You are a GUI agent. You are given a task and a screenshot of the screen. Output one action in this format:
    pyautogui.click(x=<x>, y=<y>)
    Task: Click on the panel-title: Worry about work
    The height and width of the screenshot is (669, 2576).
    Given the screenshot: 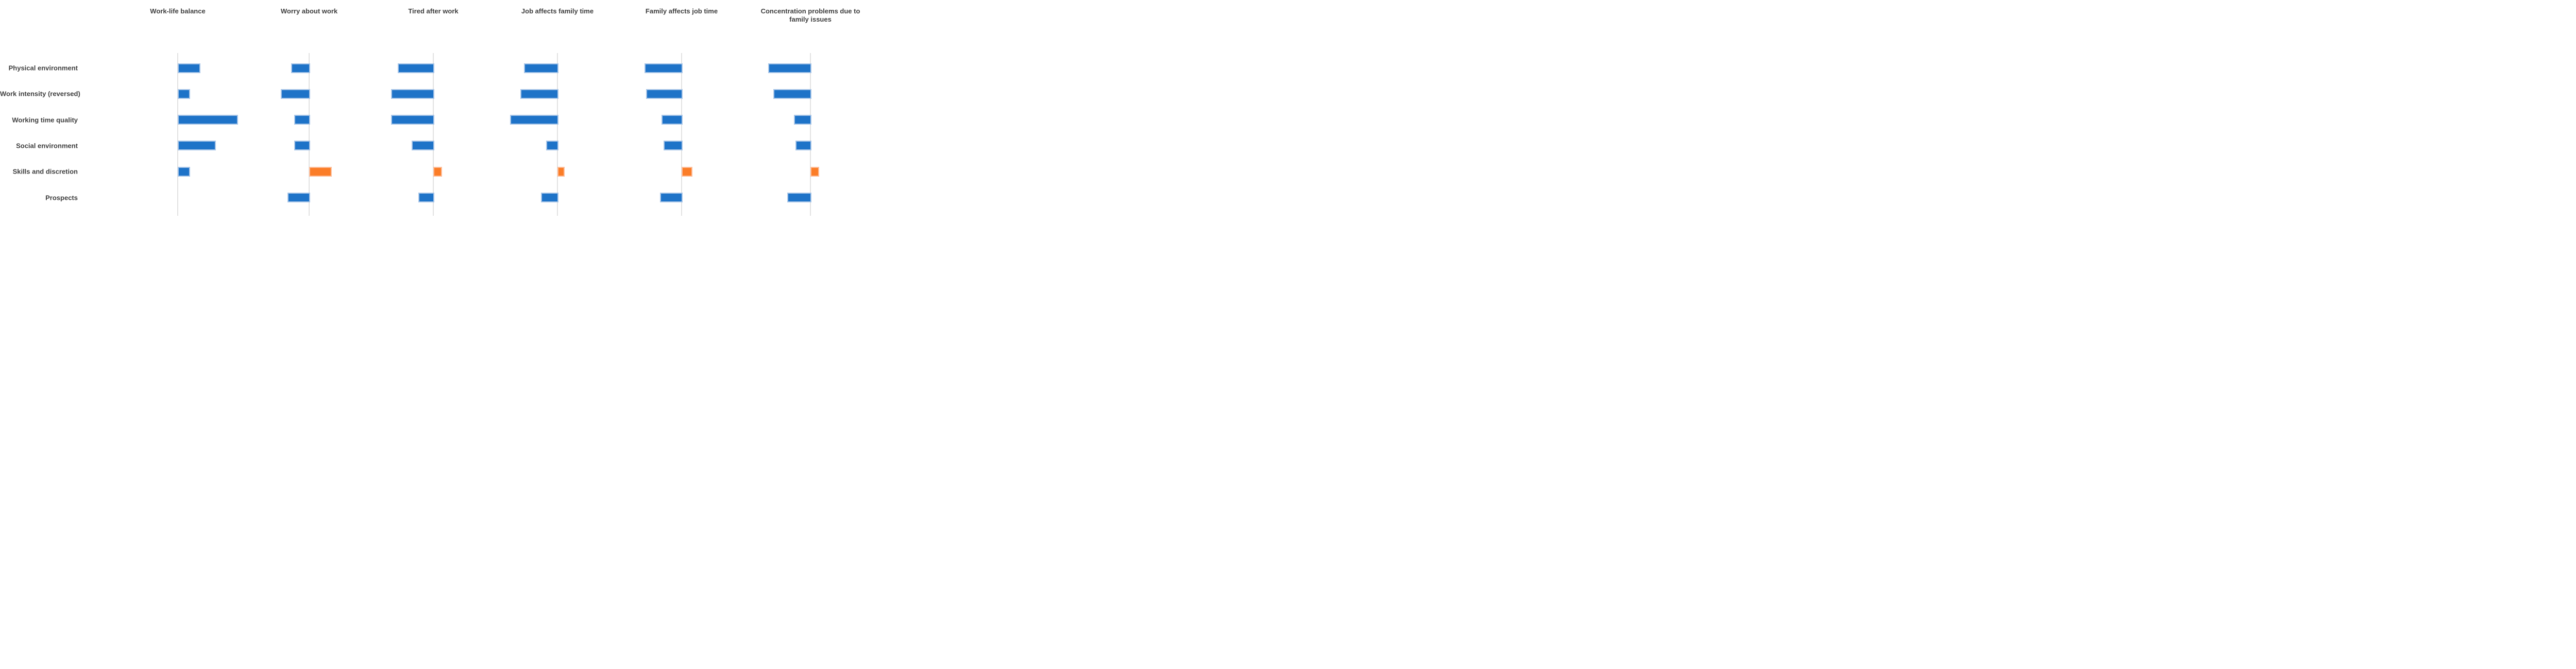 What is the action you would take?
    pyautogui.click(x=309, y=11)
    